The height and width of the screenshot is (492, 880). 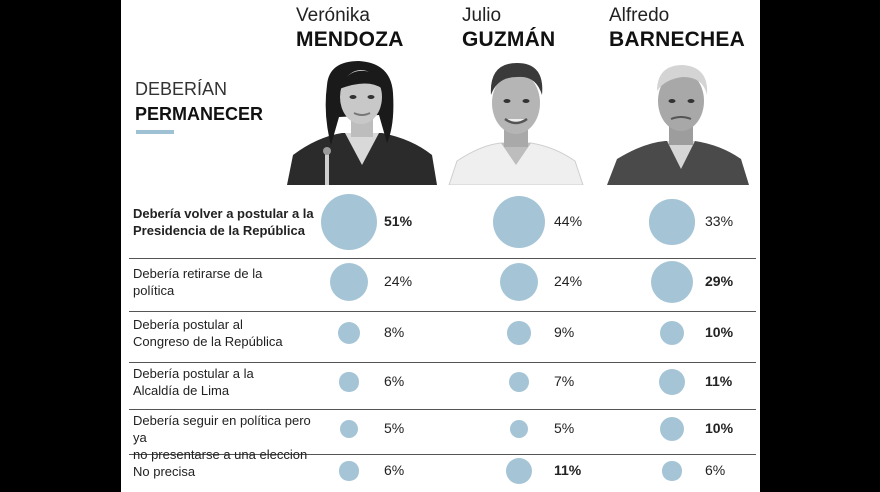 I want to click on data-label: 51%, so click(x=398, y=221).